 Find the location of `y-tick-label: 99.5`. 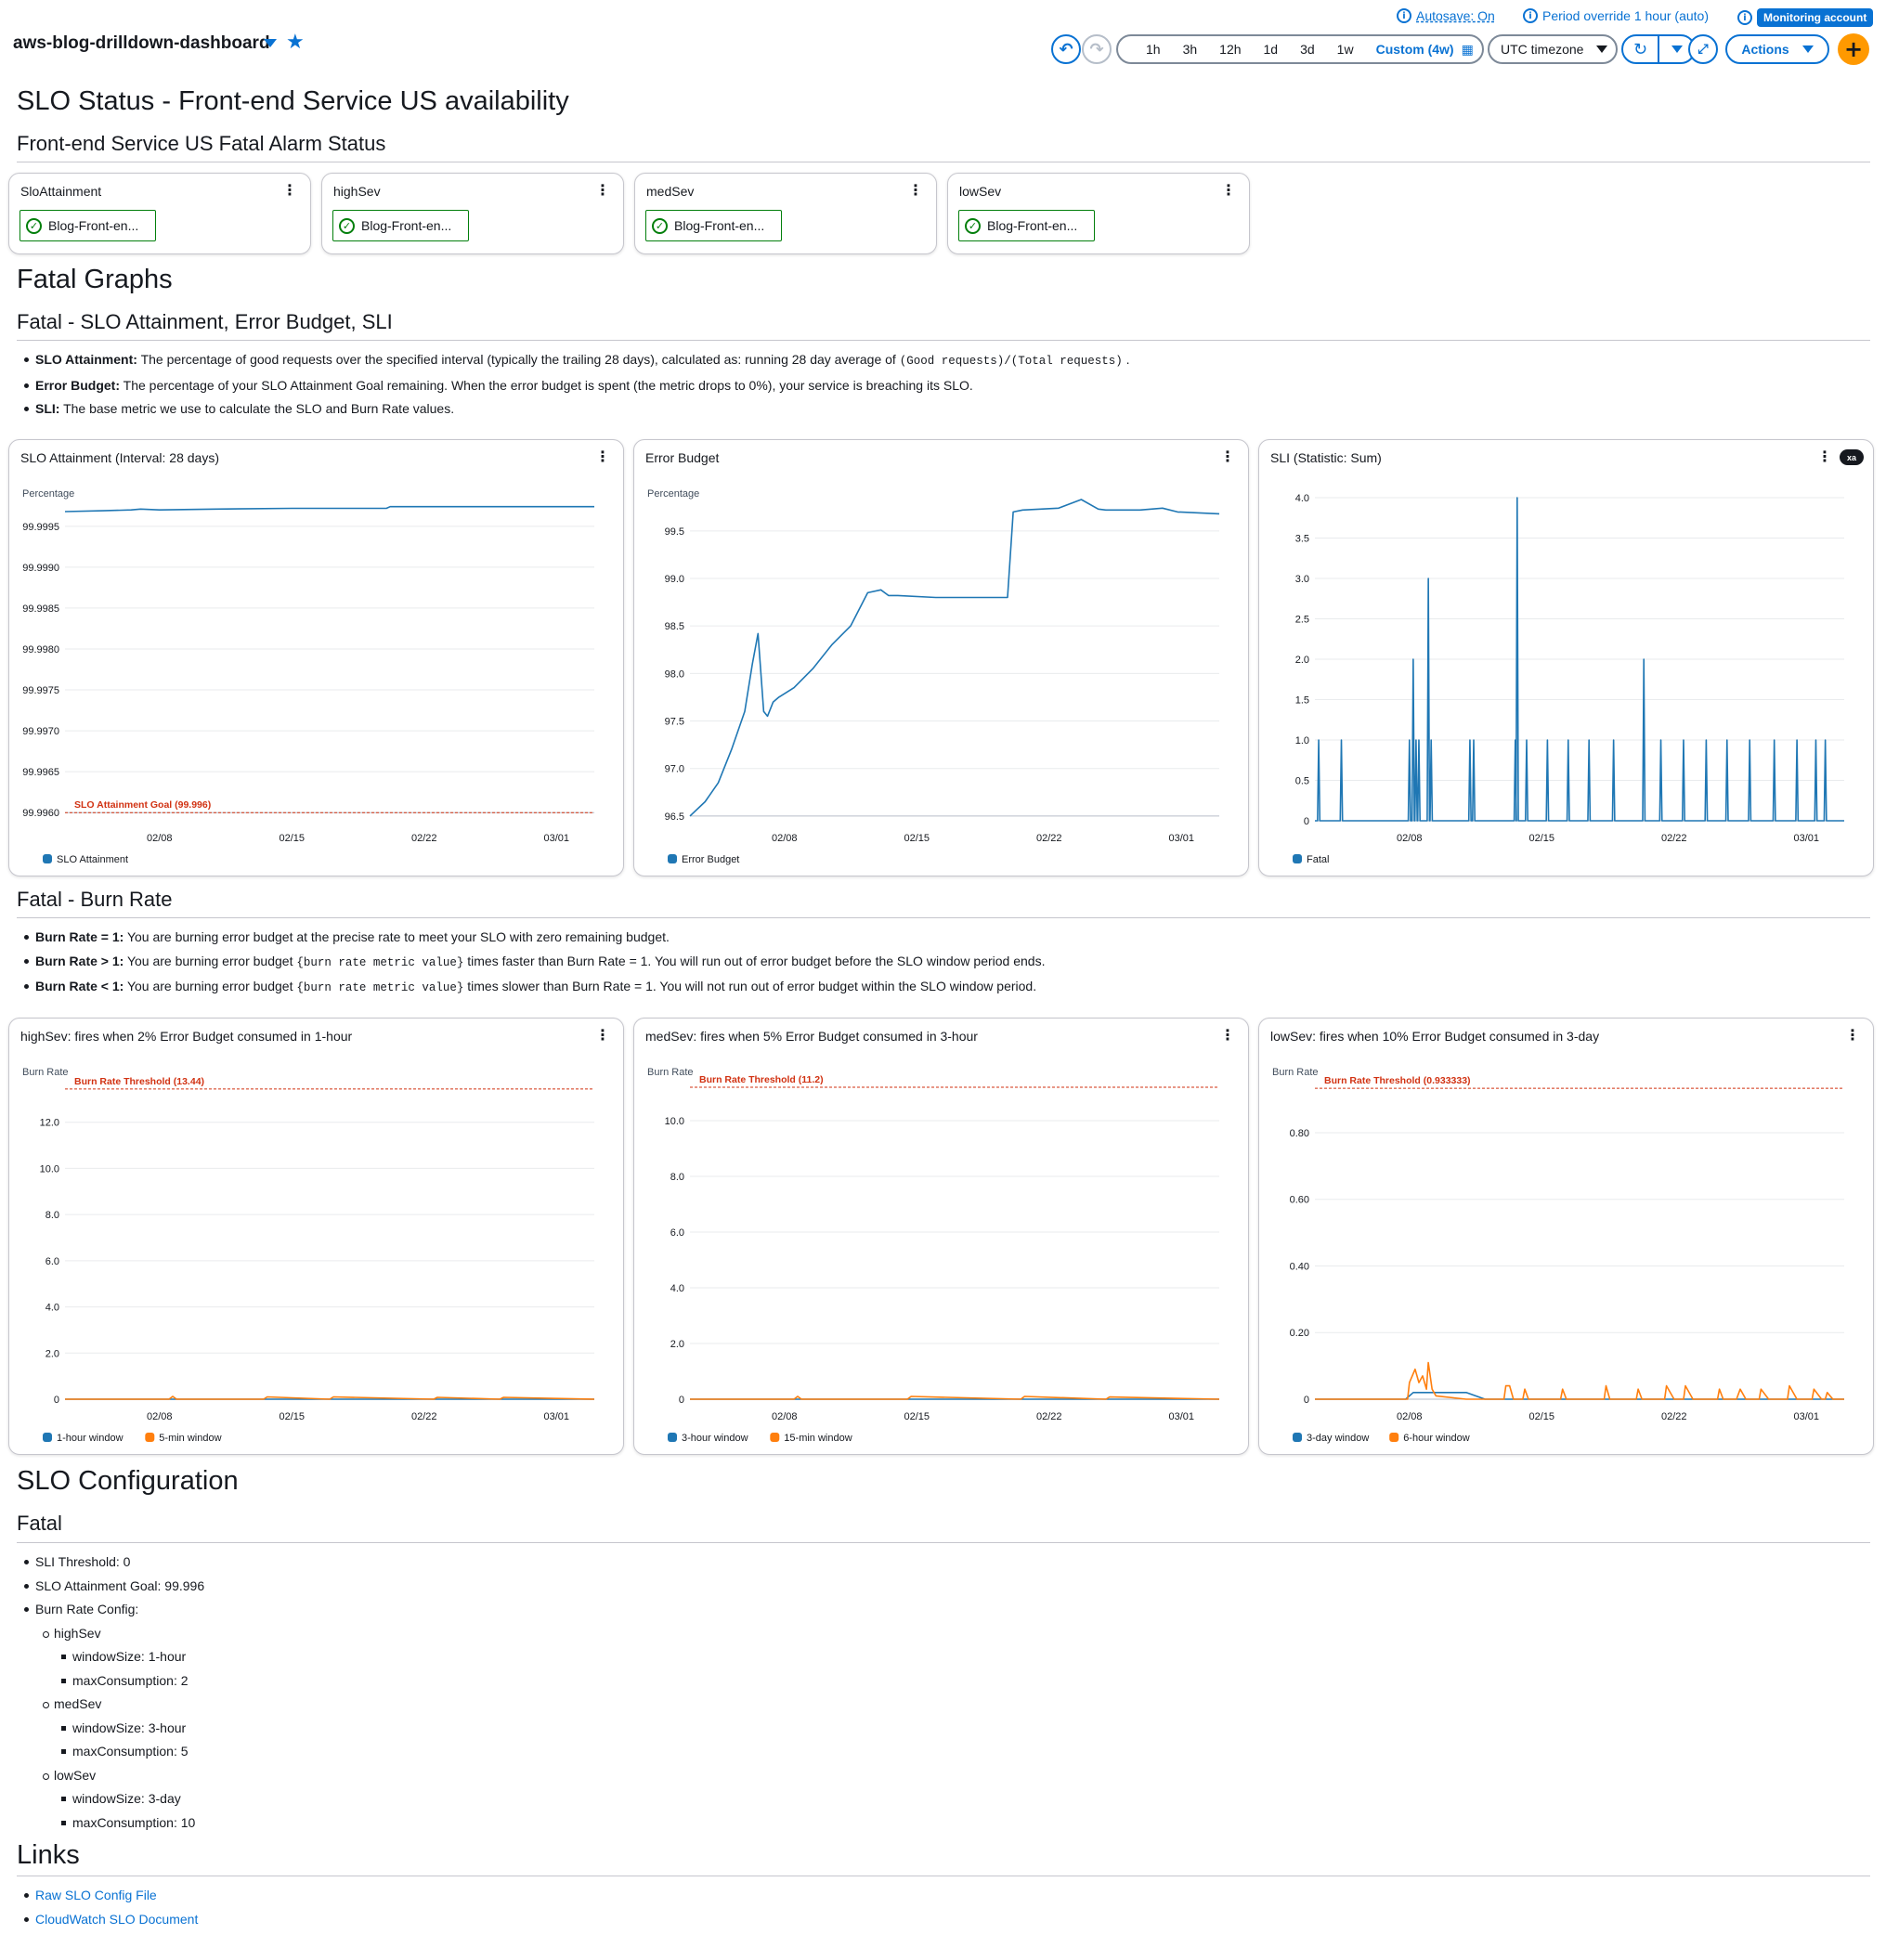

y-tick-label: 99.5 is located at coordinates (674, 532).